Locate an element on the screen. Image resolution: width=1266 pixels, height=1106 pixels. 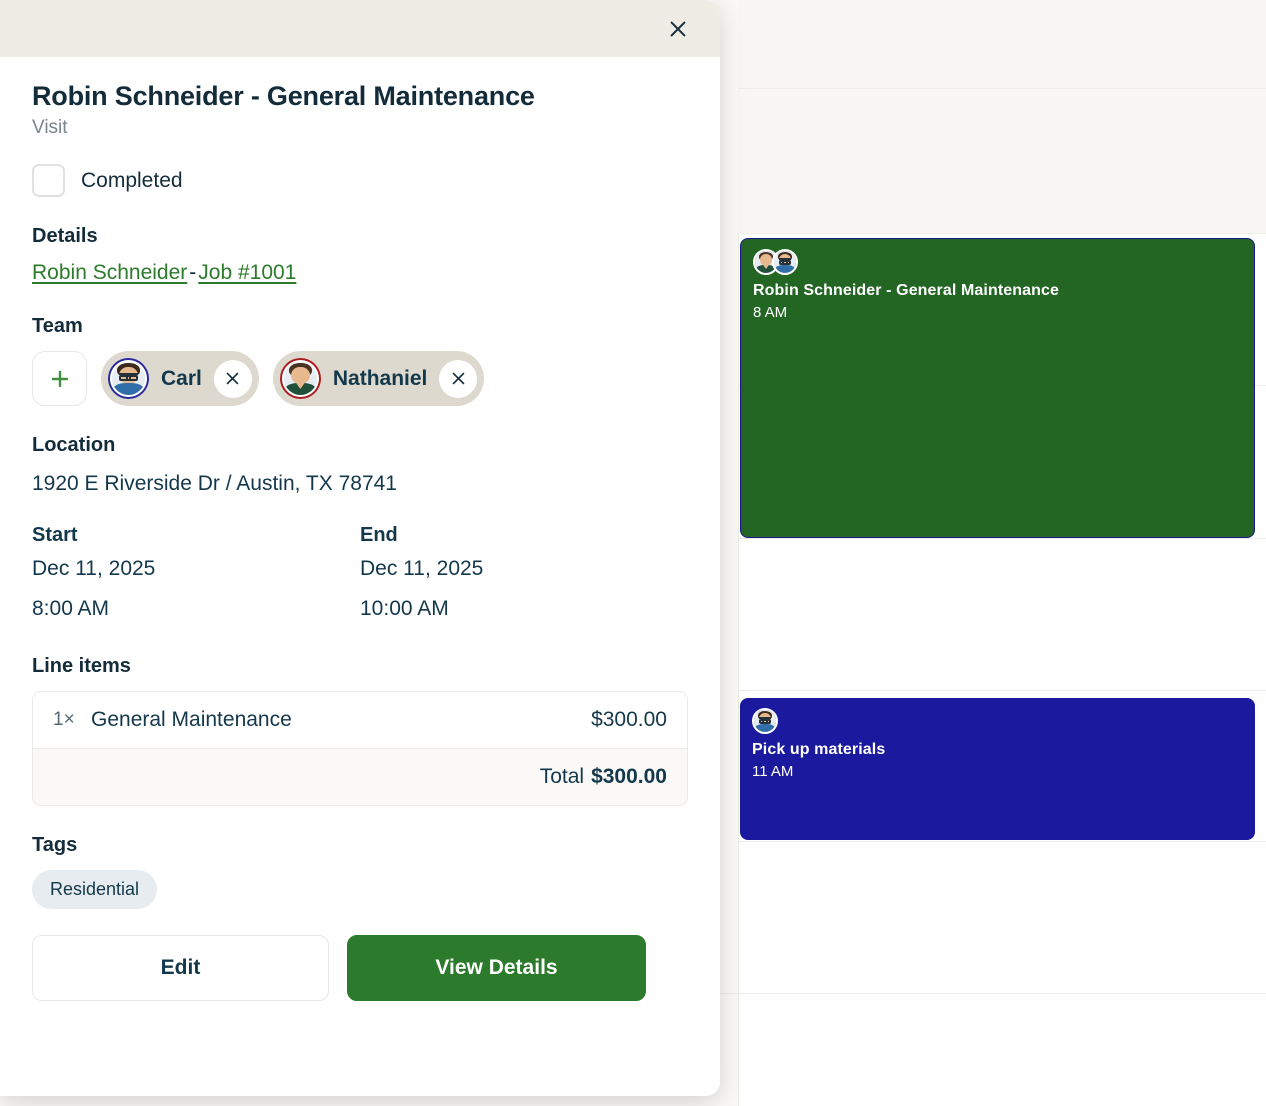
end-time: 10:00 AM is located at coordinates (404, 608).